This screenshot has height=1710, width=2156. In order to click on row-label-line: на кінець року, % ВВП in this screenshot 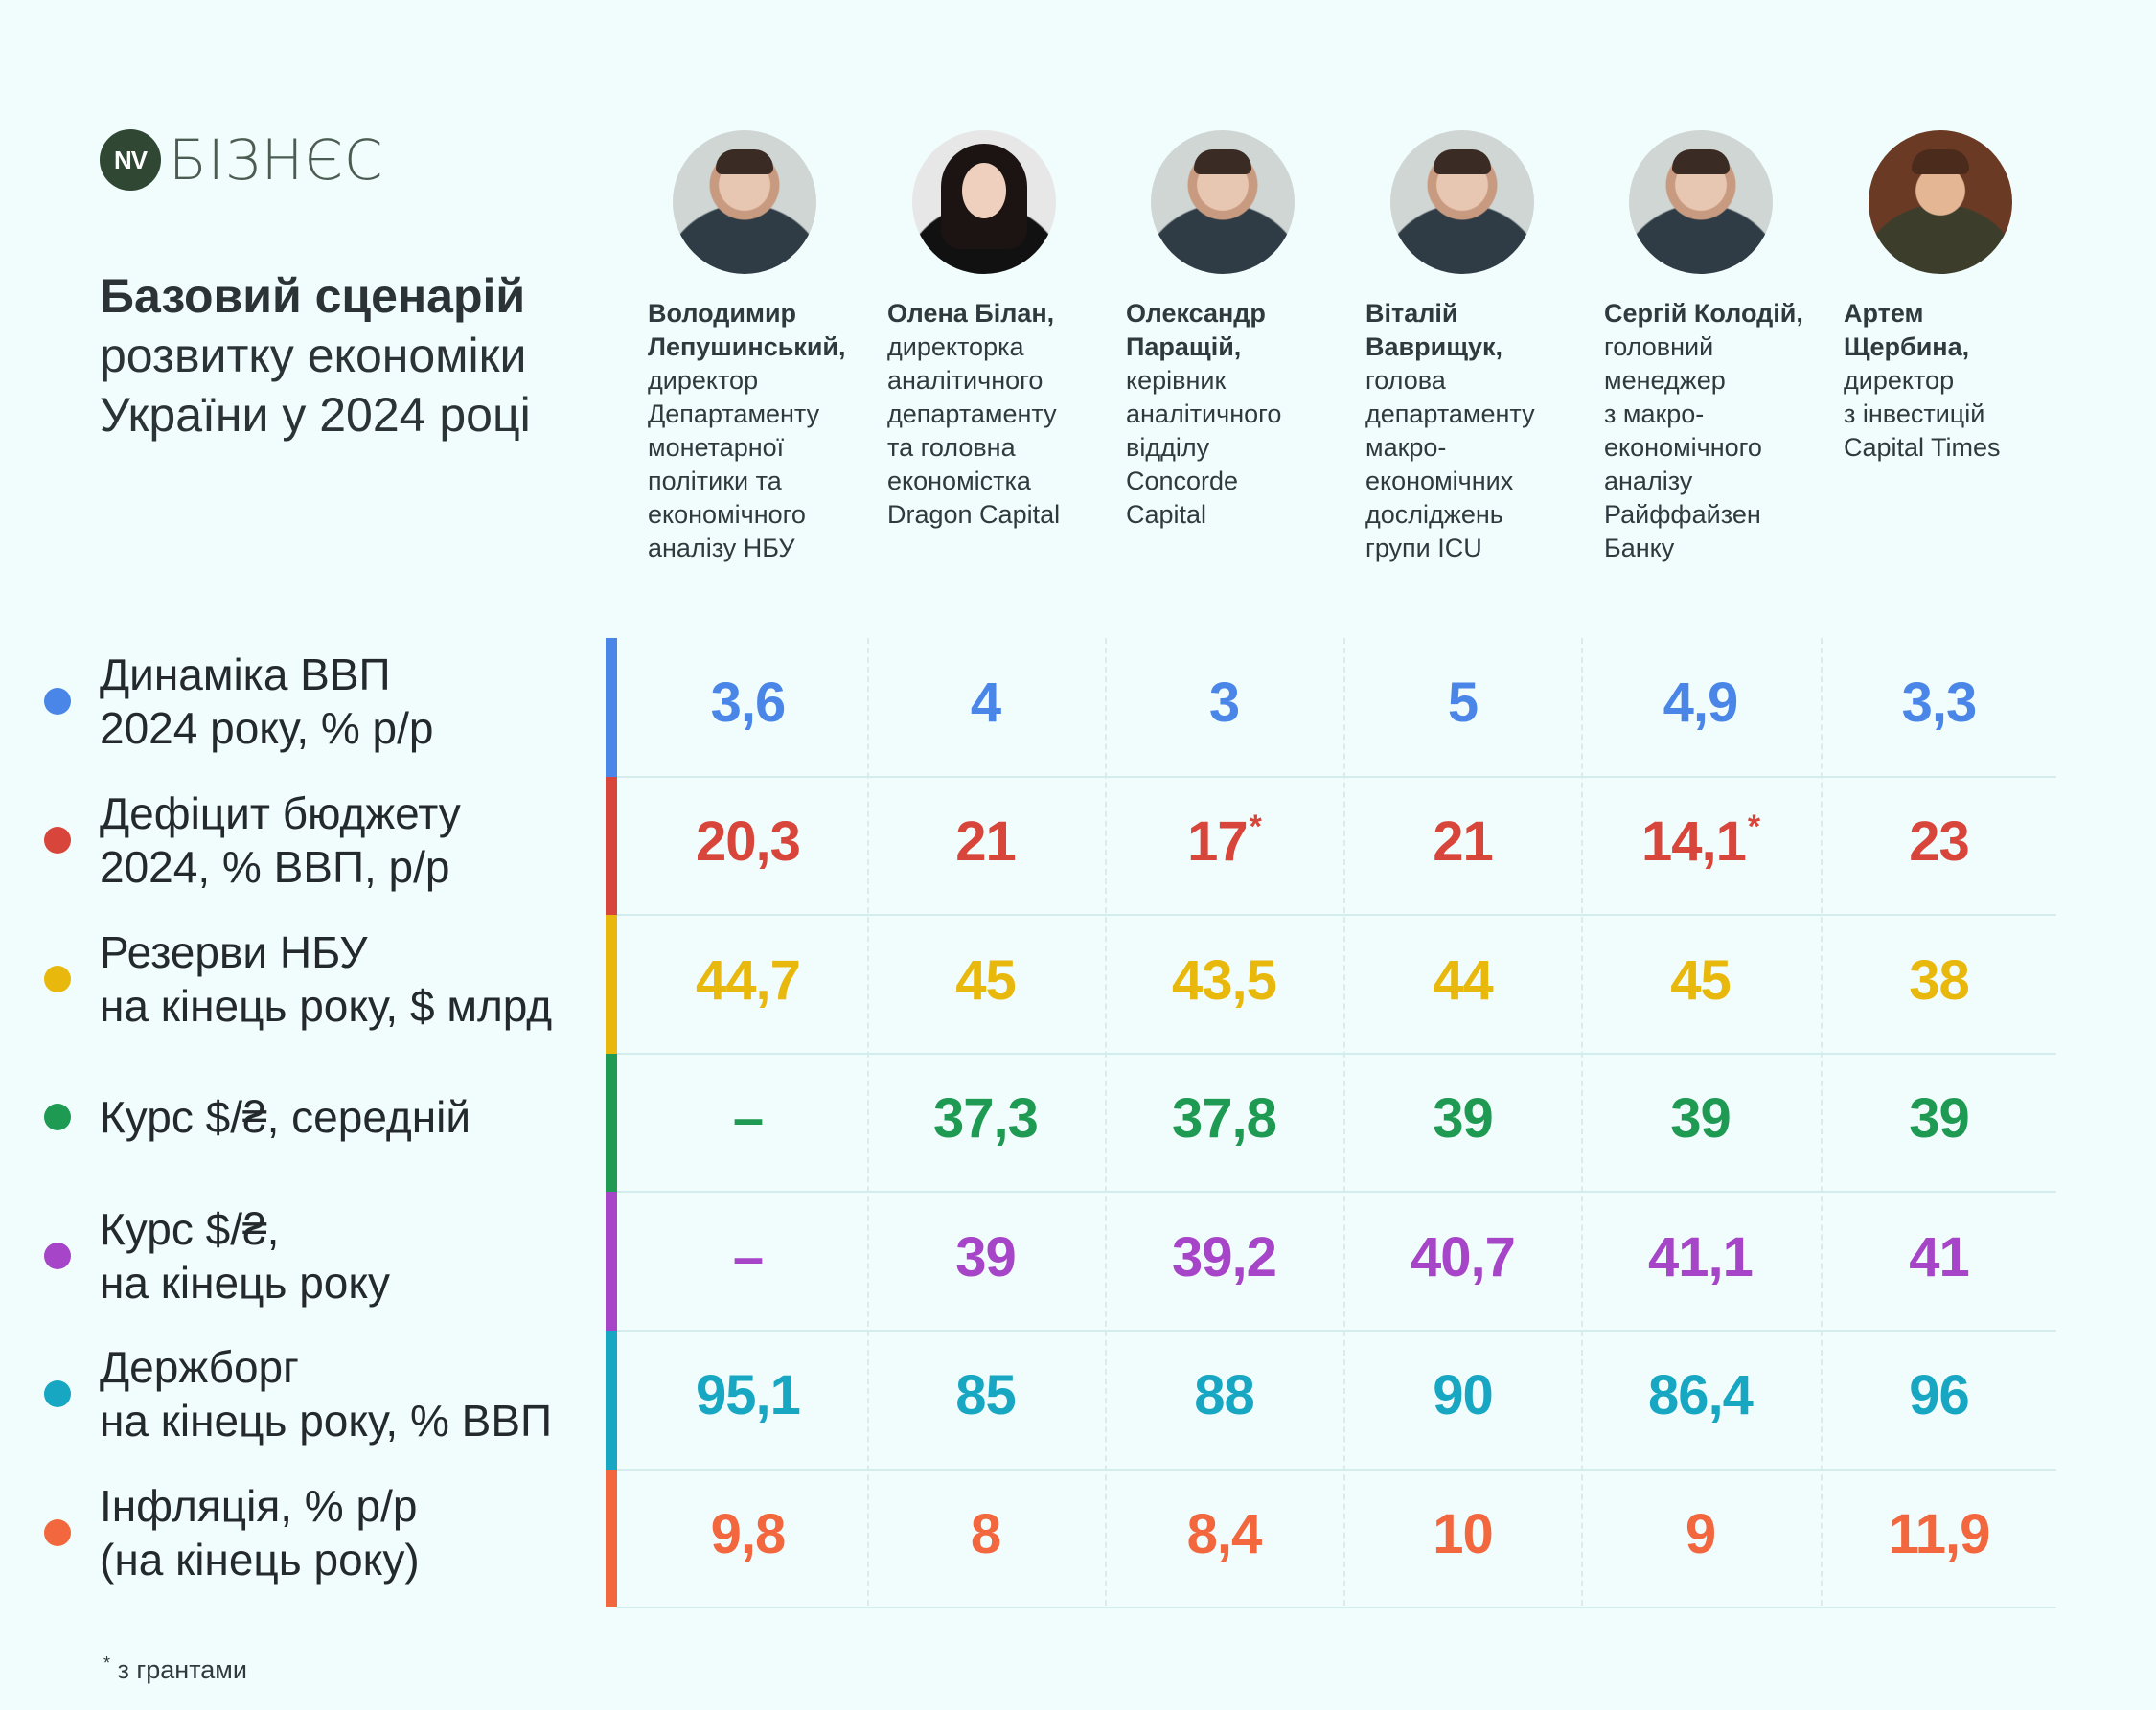, I will do `click(326, 1421)`.